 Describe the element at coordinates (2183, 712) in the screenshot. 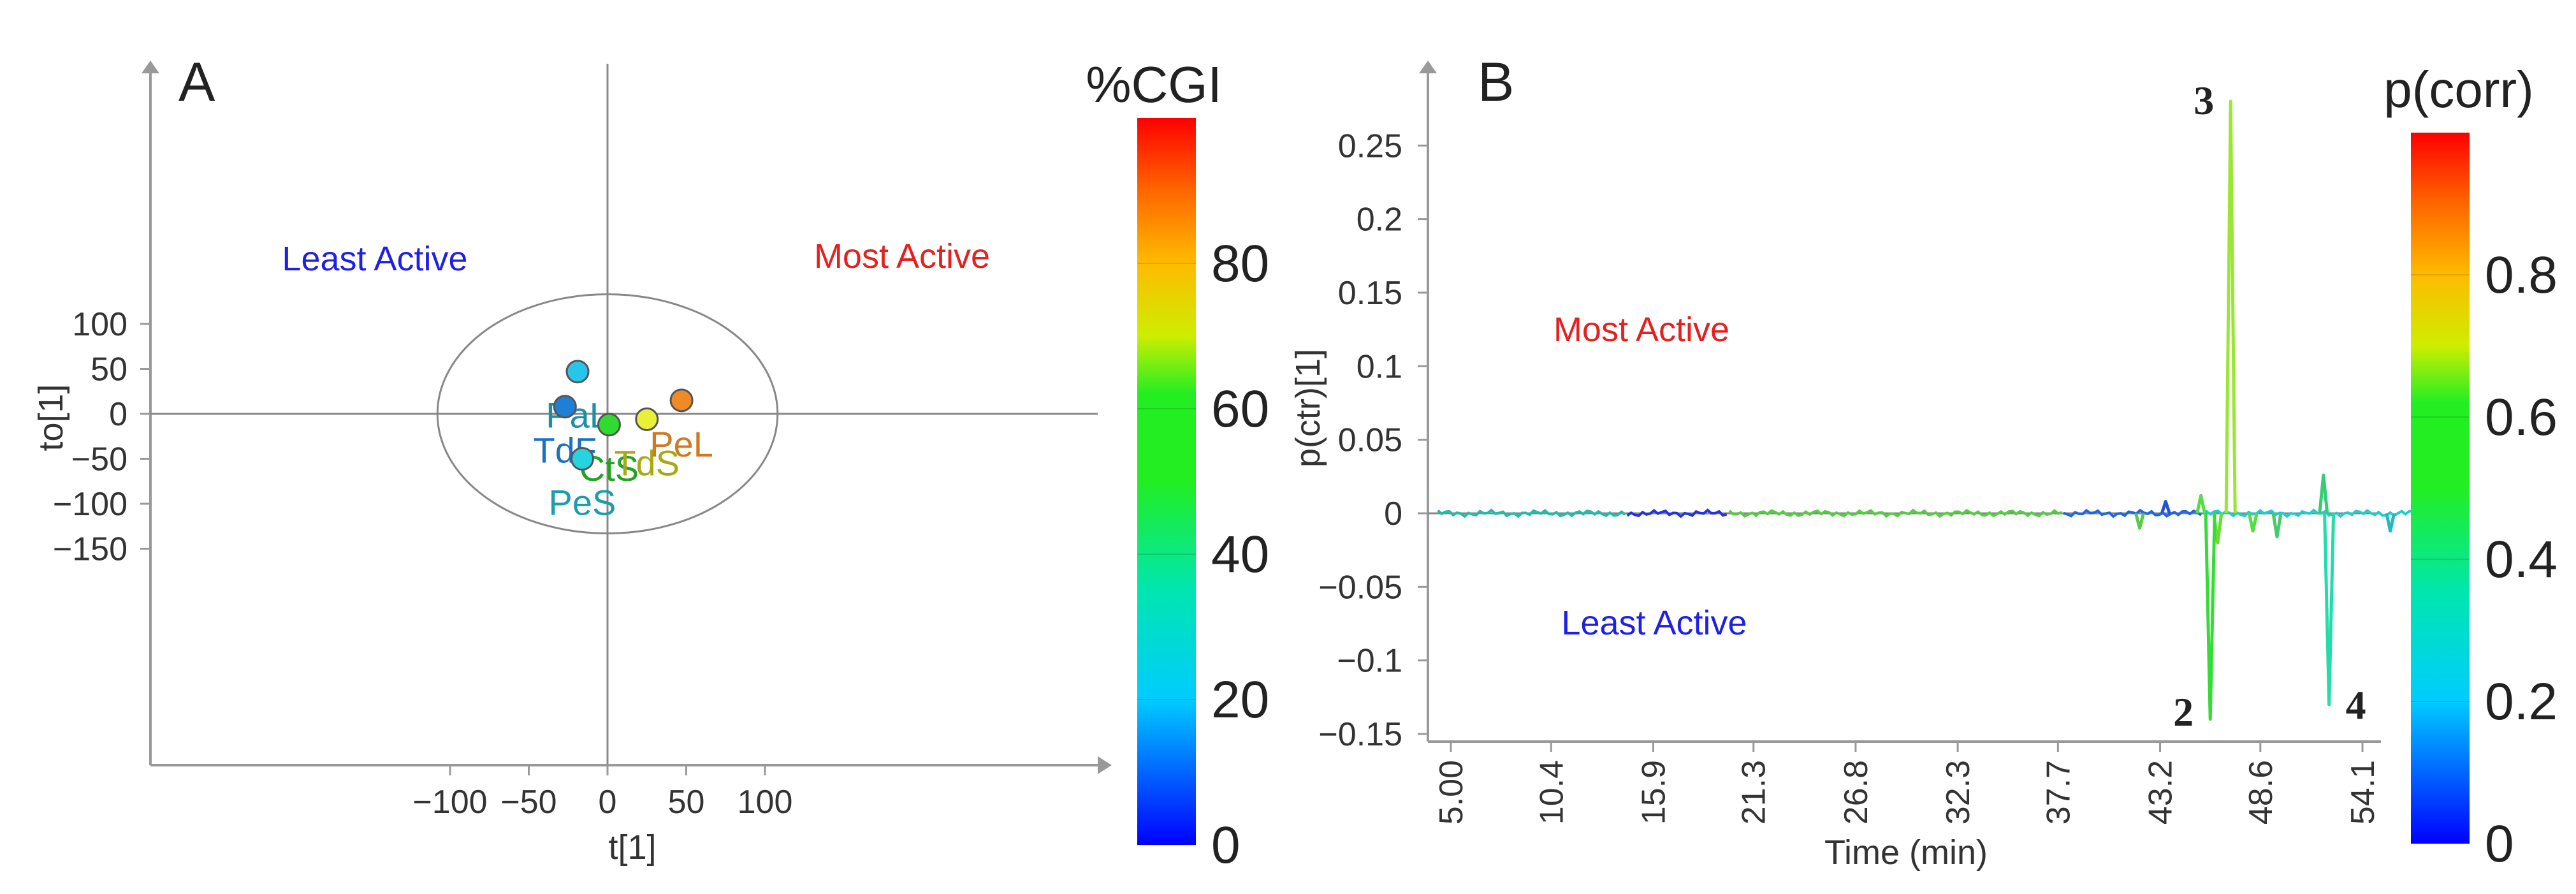

I see `peak-label-2: 2` at that location.